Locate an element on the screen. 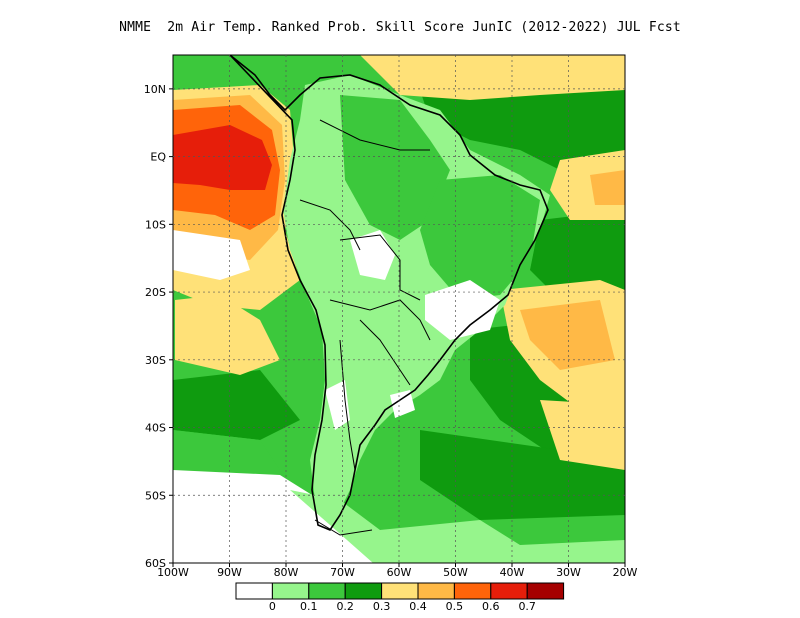 This screenshot has height=618, width=800. lat-label: 40S is located at coordinates (155, 428).